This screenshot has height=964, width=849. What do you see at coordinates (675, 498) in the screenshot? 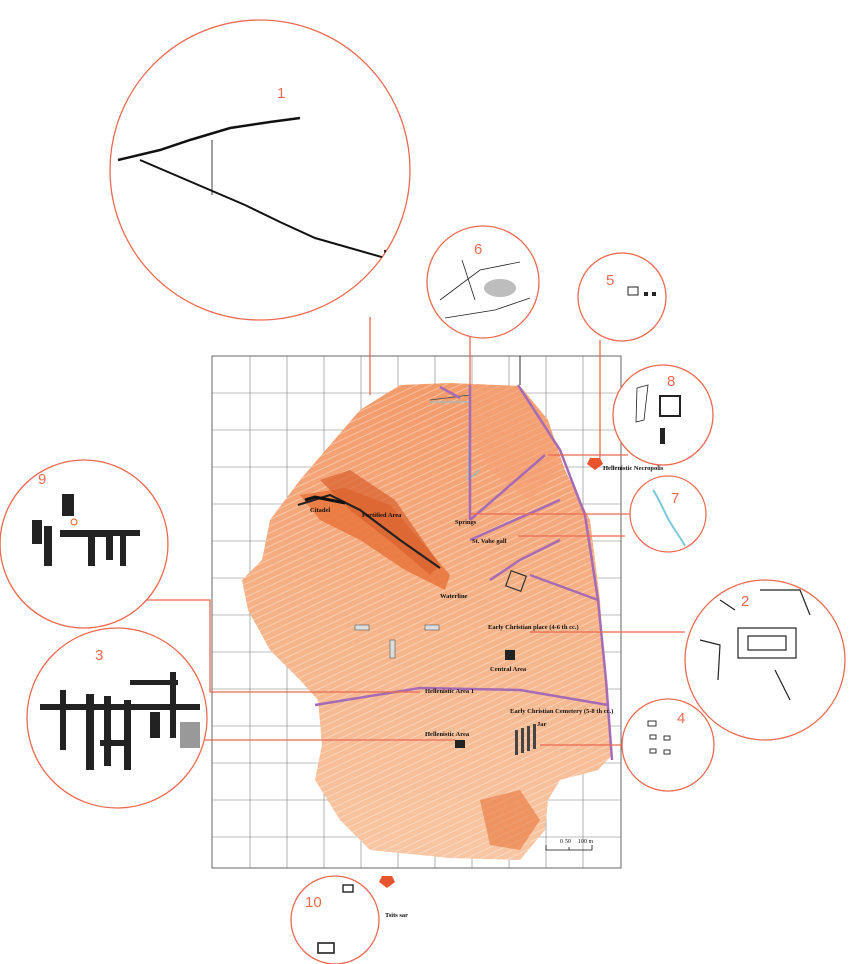
I see `callout-number: 7` at bounding box center [675, 498].